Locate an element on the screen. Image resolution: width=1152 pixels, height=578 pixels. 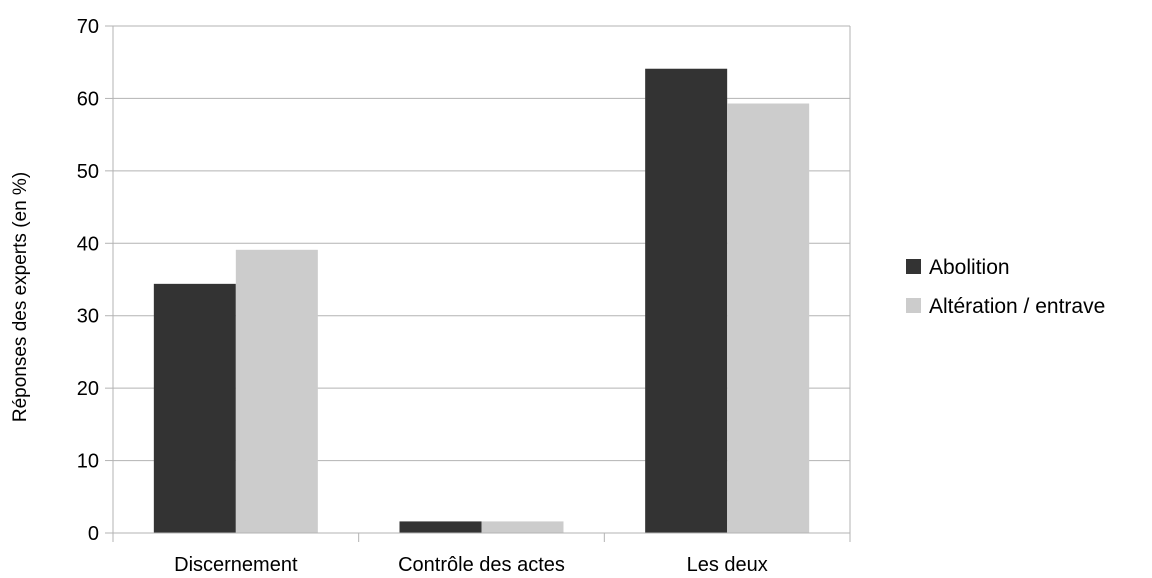
y-tick-label: 70 is located at coordinates (88, 27).